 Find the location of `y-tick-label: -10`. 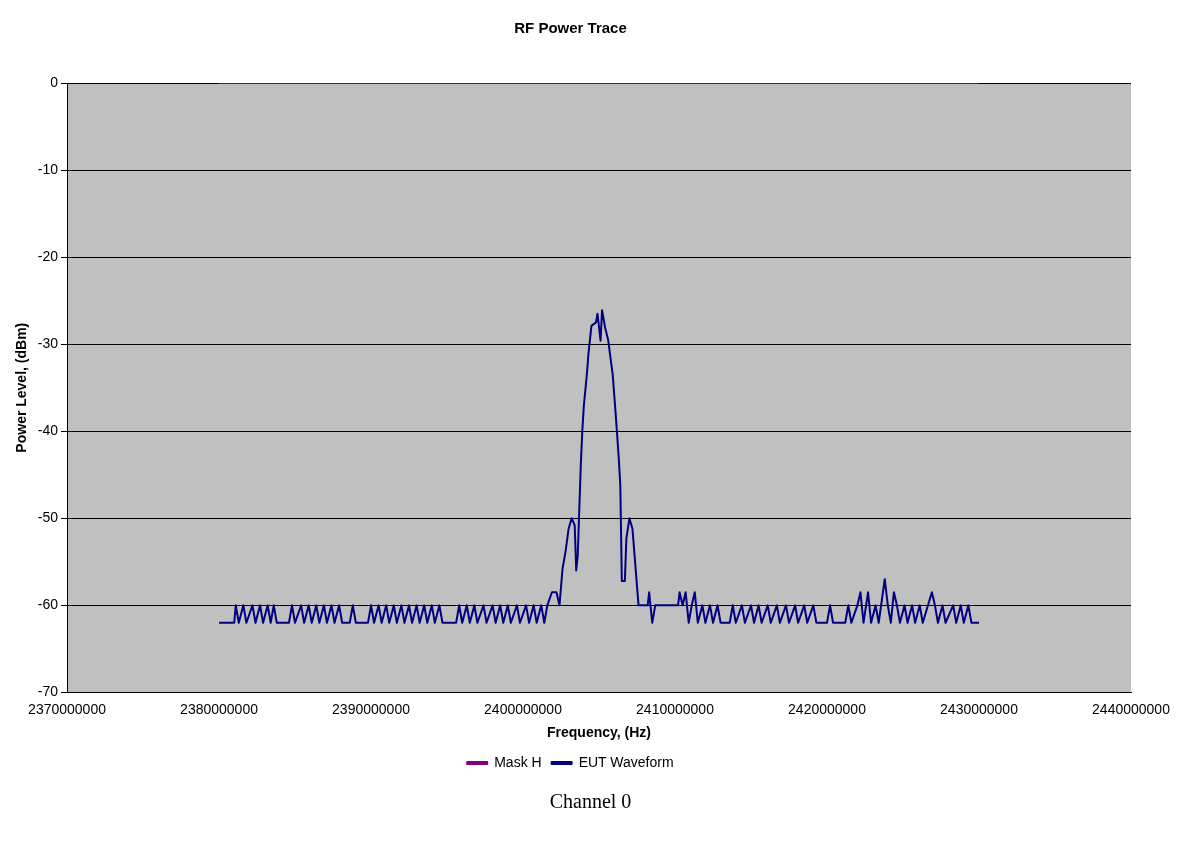

y-tick-label: -10 is located at coordinates (48, 168).